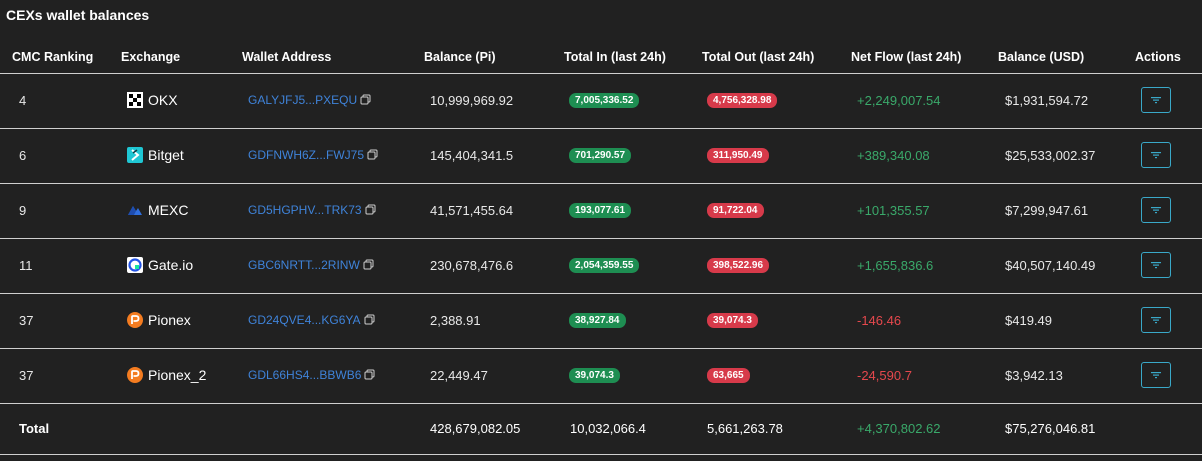 This screenshot has height=461, width=1202. I want to click on total-net-flow: +4,370,802.62, so click(899, 428).